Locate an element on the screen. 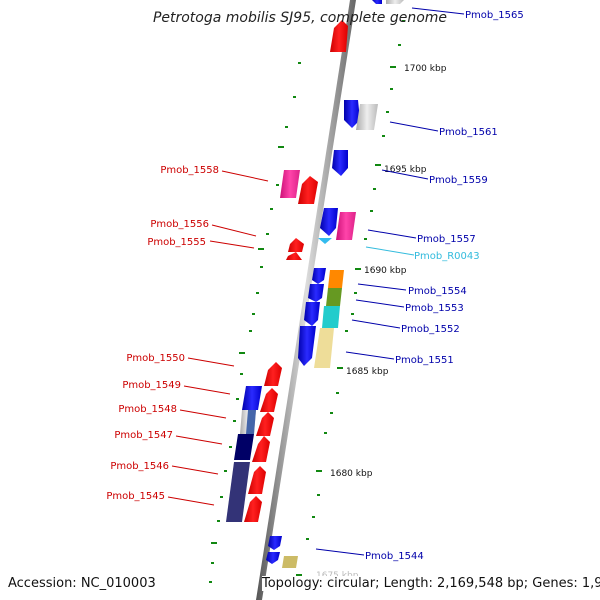 This screenshot has width=600, height=600. label-pmob-1544: Pmob_1544 is located at coordinates (394, 556).